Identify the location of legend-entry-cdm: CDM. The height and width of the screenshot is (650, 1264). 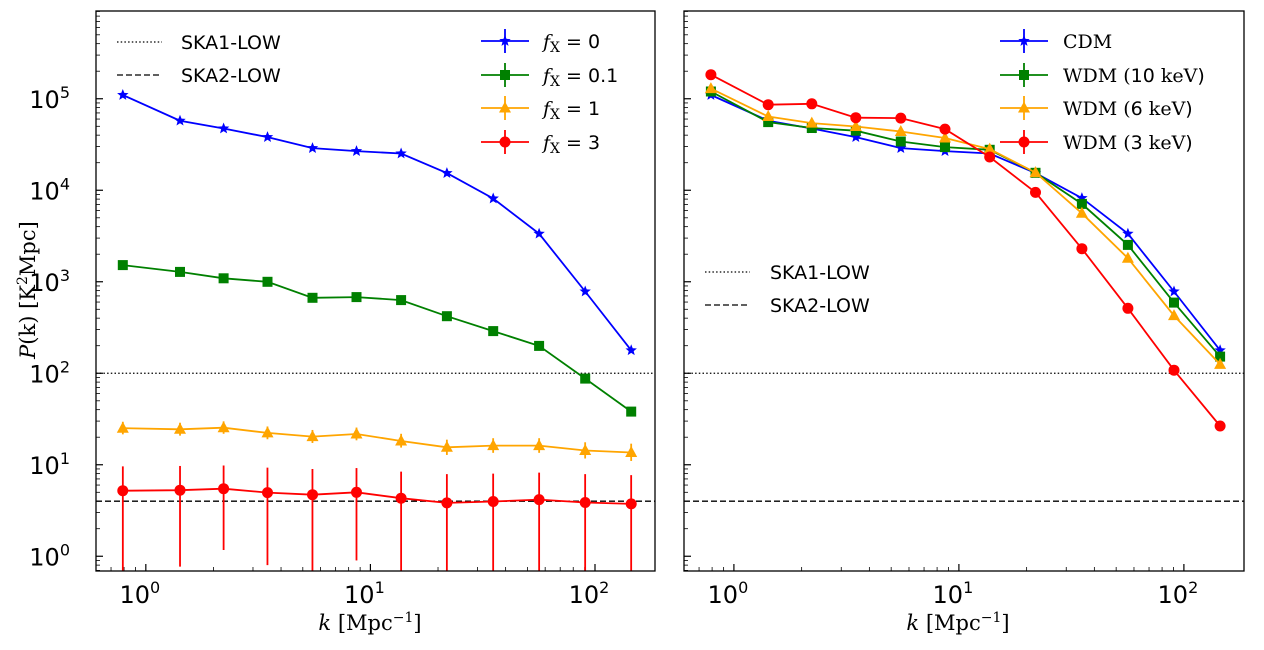
(1056, 41).